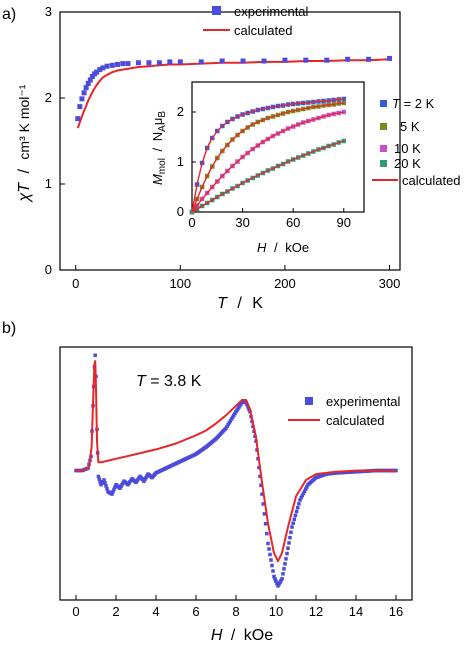 This screenshot has width=474, height=647. I want to click on inset-legend-10k-marker, so click(383, 148).